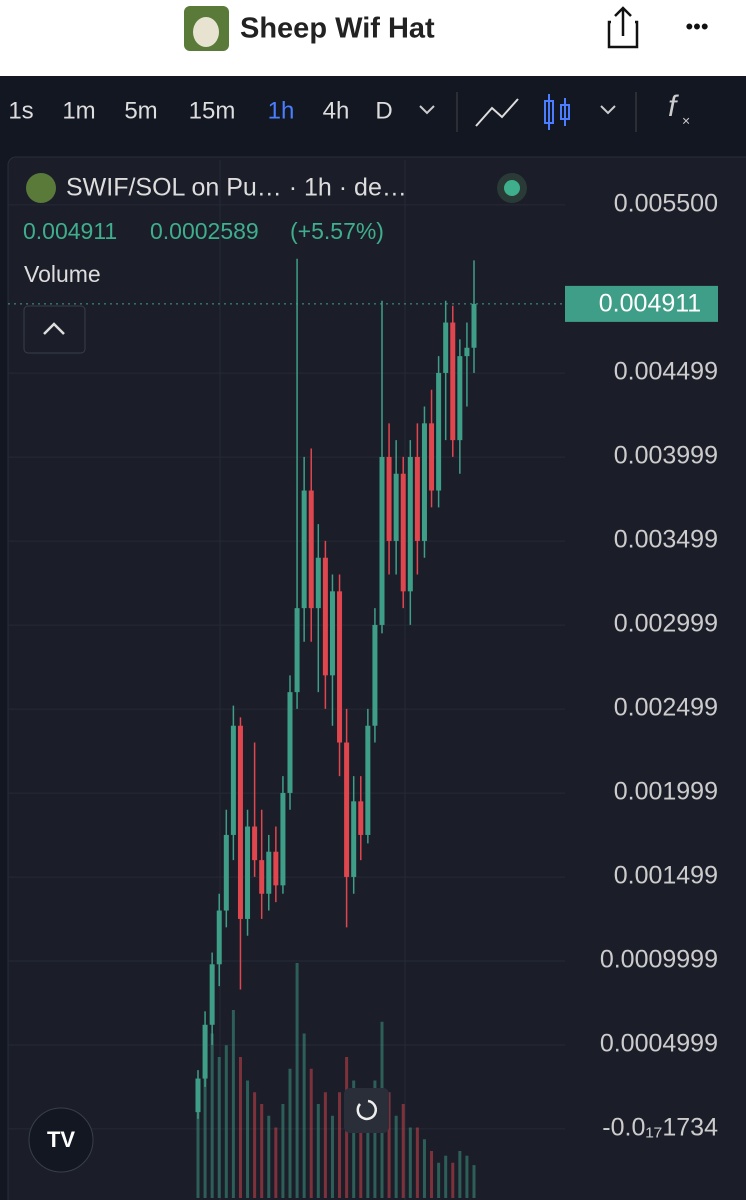  Describe the element at coordinates (666, 792) in the screenshot. I see `y-tick-label: 0.001999` at that location.